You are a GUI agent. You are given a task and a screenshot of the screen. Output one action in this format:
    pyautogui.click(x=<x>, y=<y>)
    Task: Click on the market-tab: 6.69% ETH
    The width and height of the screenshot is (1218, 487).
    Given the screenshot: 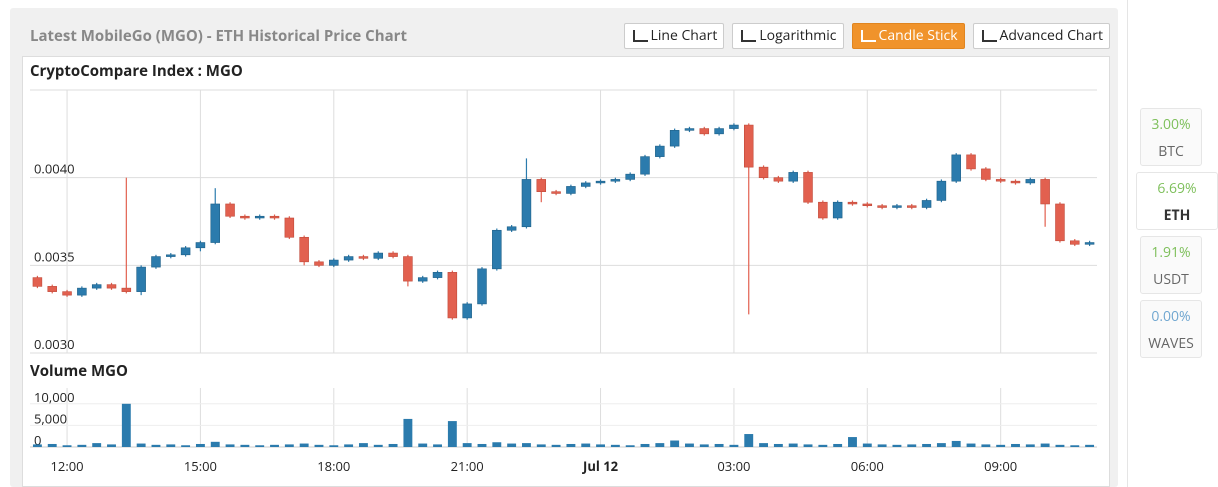 What is the action you would take?
    pyautogui.click(x=1177, y=201)
    